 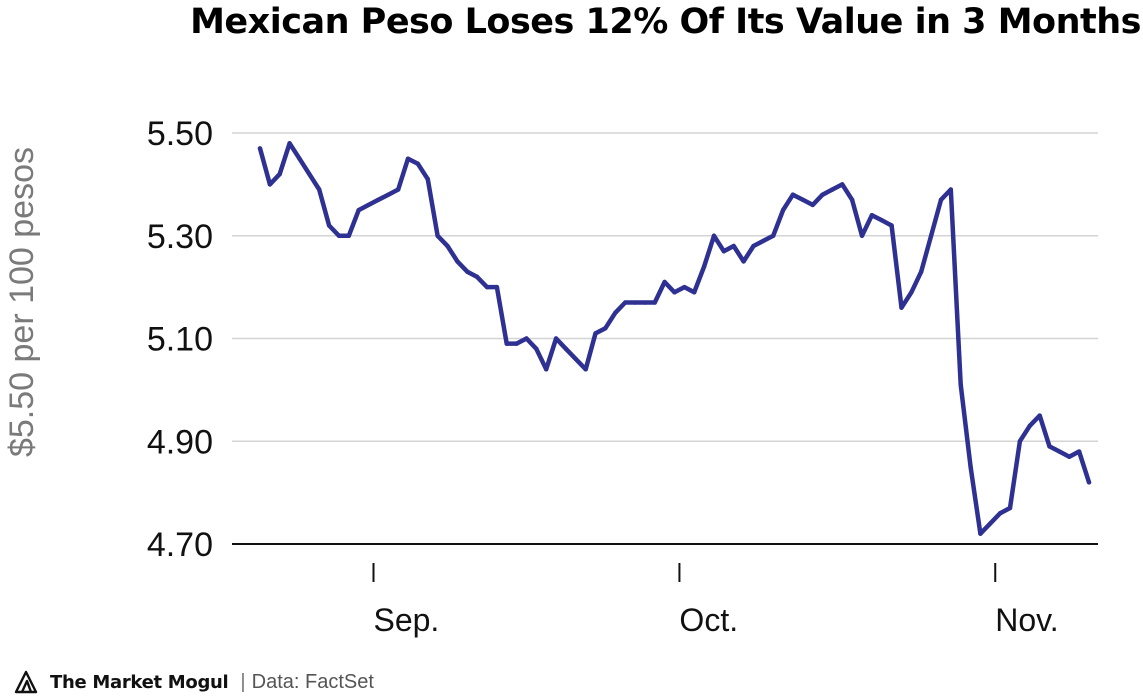 I want to click on y-axis-ticks: 5.50 5.30 5.10 4.90 4.70, so click(x=180, y=339).